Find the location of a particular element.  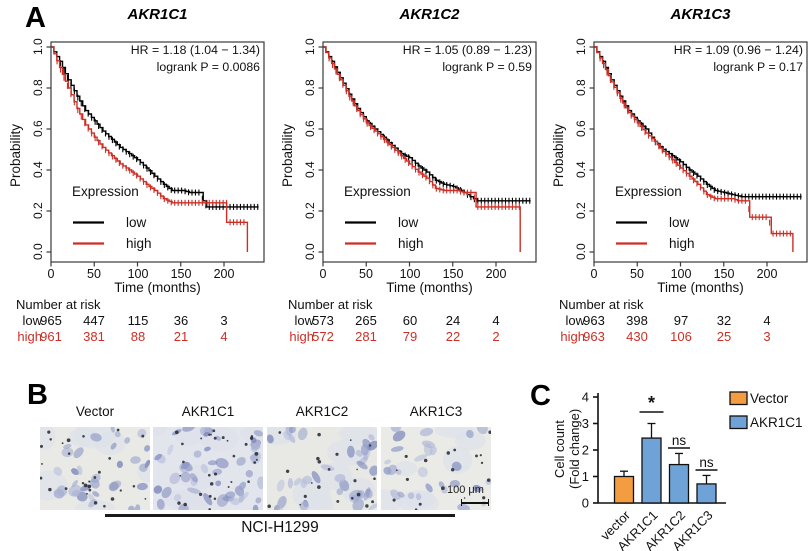

x-axis-title: Time (months) is located at coordinates (429, 287).